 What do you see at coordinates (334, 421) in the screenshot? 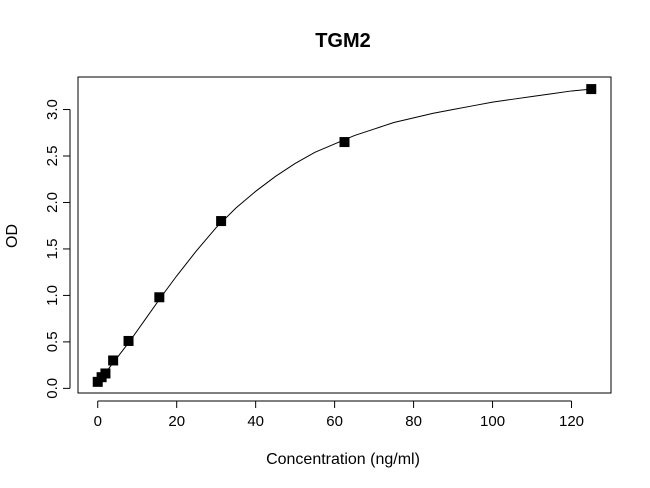
I see `x-tick-label: 60` at bounding box center [334, 421].